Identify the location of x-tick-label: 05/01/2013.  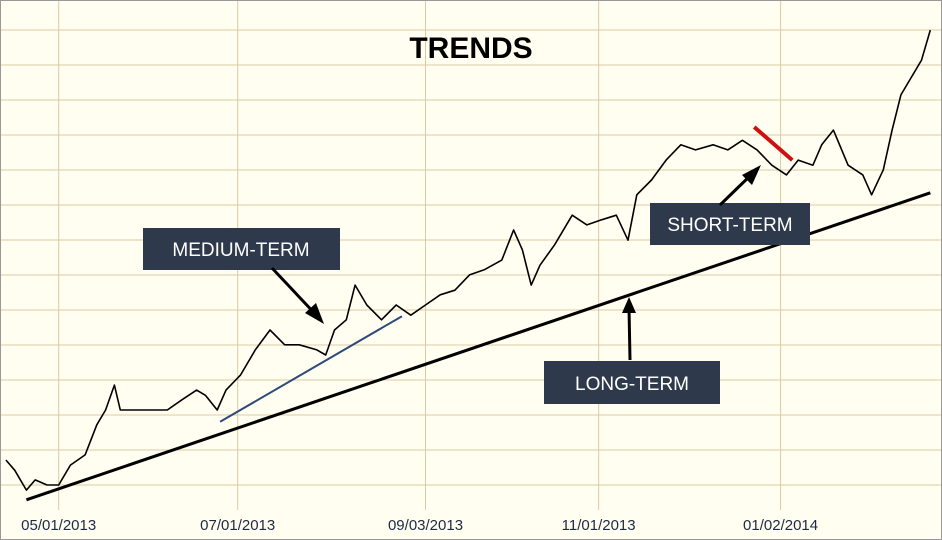
(58, 525).